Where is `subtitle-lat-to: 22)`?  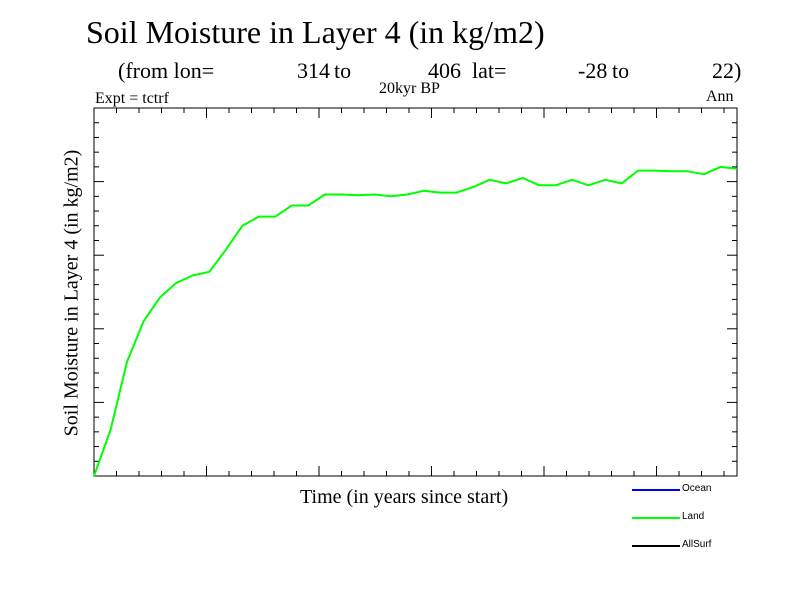 subtitle-lat-to: 22) is located at coordinates (727, 70).